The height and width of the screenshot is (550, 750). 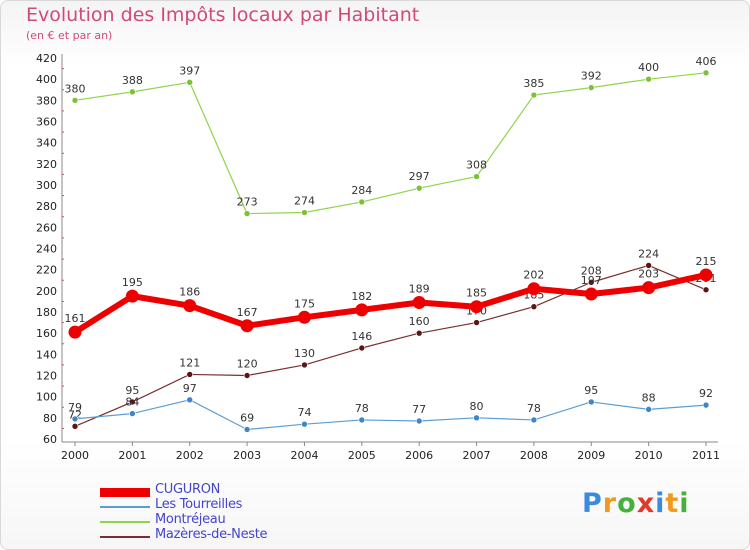 I want to click on data-label-montrejeau: 308, so click(x=476, y=165).